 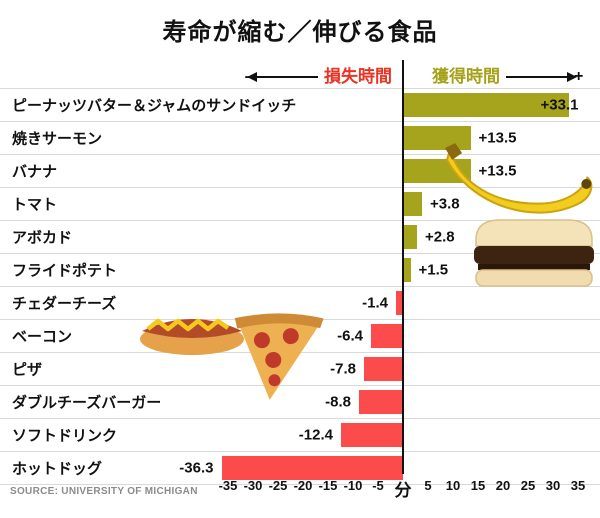 I want to click on x-axis: -35 -30 -25 -20 -15 -10 -5 分 5 10 15 20 25 30 35, so click(x=300, y=489).